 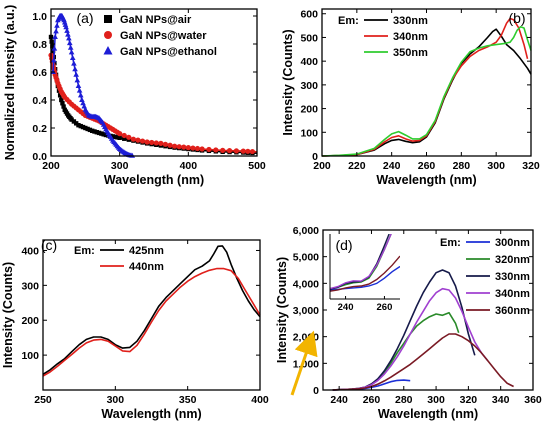 What do you see at coordinates (146, 267) in the screenshot?
I see `legend-label: 440nm` at bounding box center [146, 267].